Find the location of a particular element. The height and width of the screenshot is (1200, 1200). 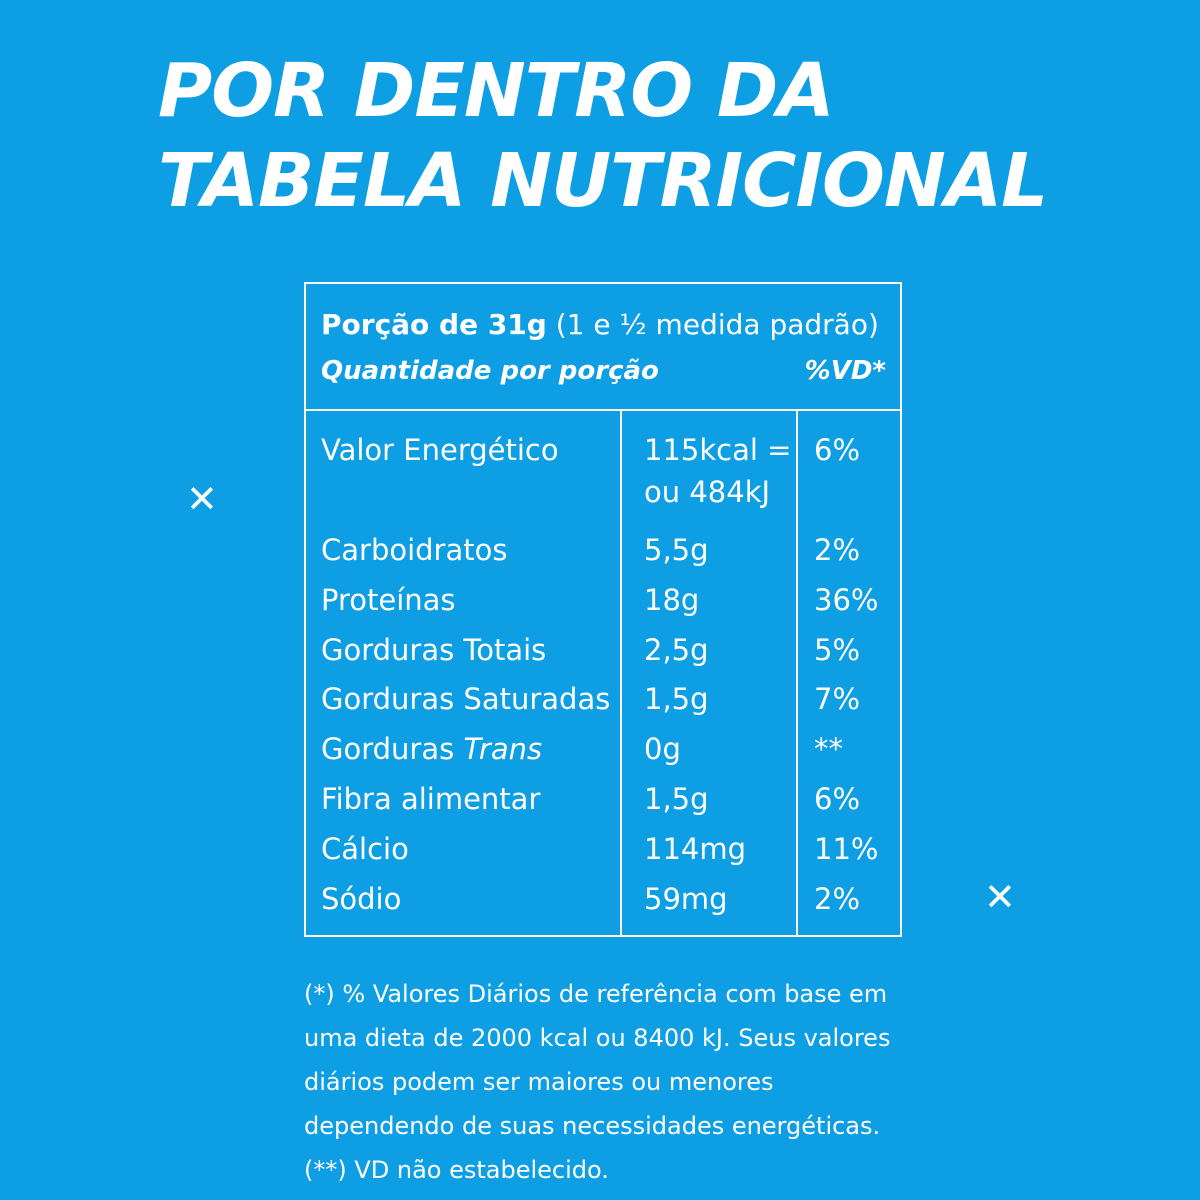

row-amount: 59mg is located at coordinates (686, 899).